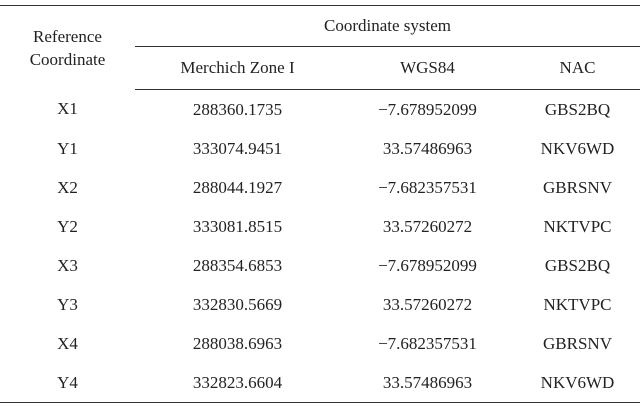 Image resolution: width=640 pixels, height=407 pixels. I want to click on table-cell: 332830.5669, so click(237, 304).